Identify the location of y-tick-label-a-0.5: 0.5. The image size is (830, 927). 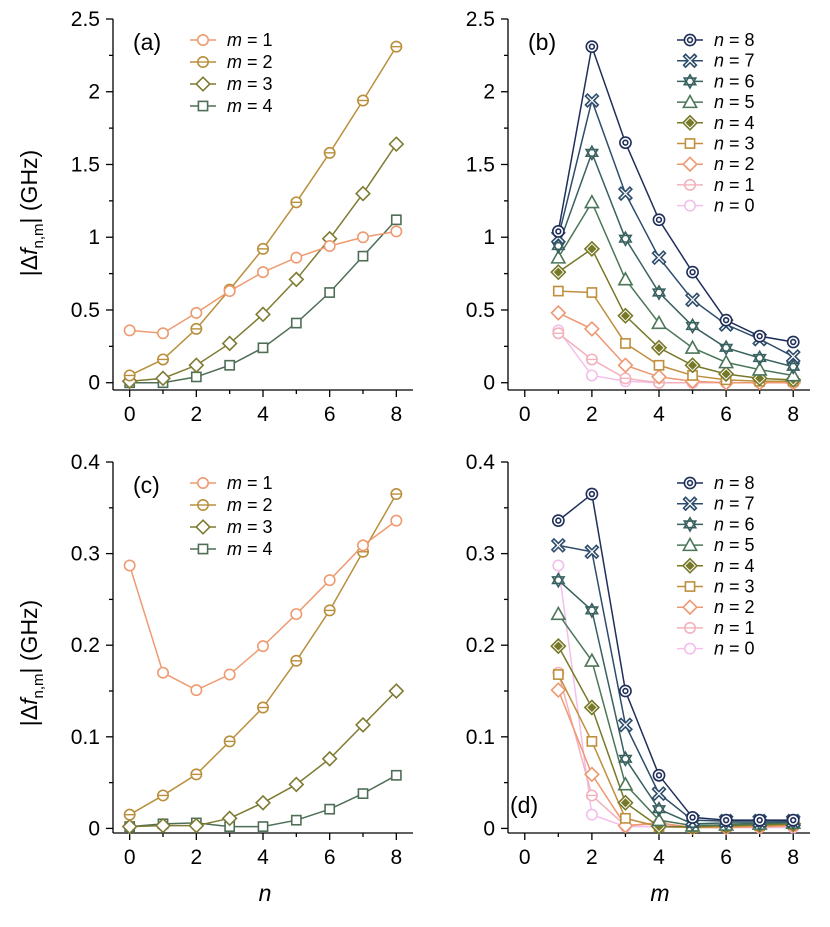
(85, 310).